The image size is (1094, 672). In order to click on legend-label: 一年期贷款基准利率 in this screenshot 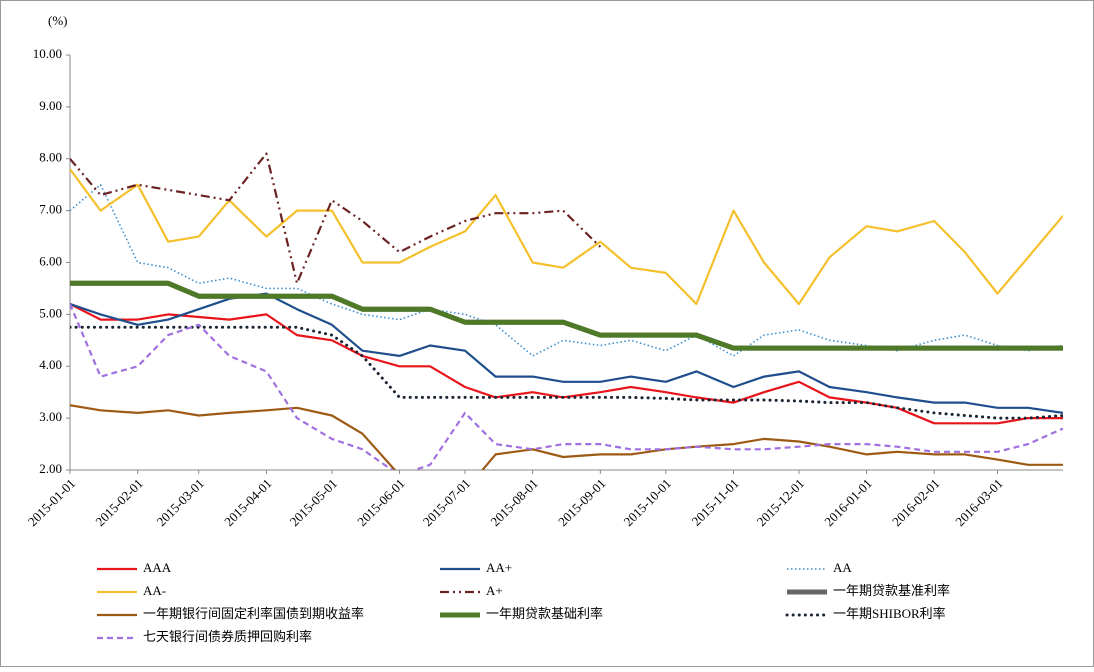, I will do `click(891, 590)`.